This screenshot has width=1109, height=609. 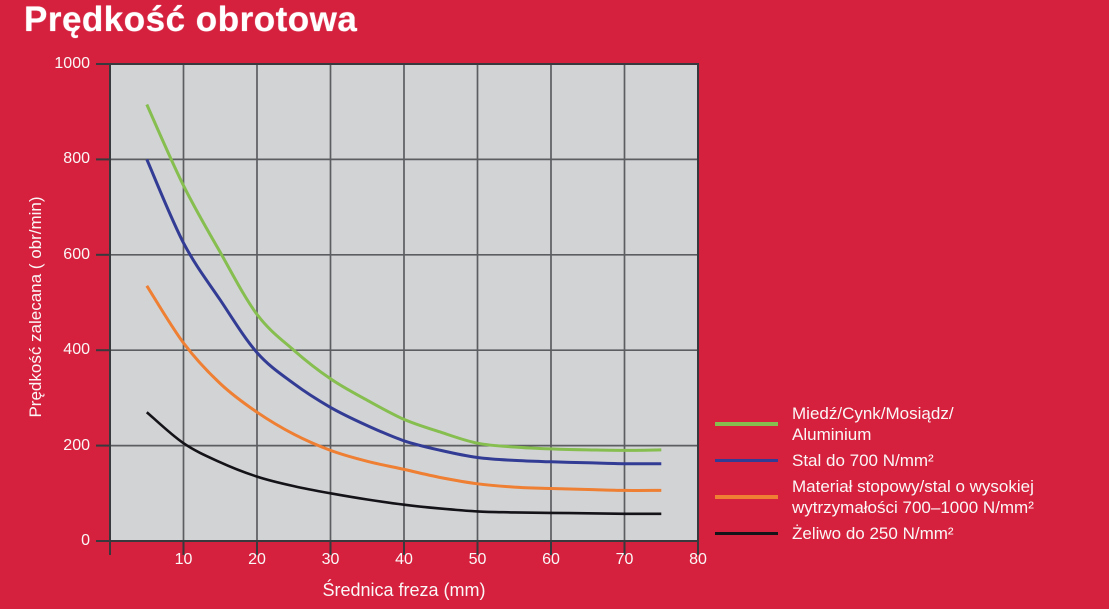 I want to click on y-tick-label: 400, so click(x=76, y=350).